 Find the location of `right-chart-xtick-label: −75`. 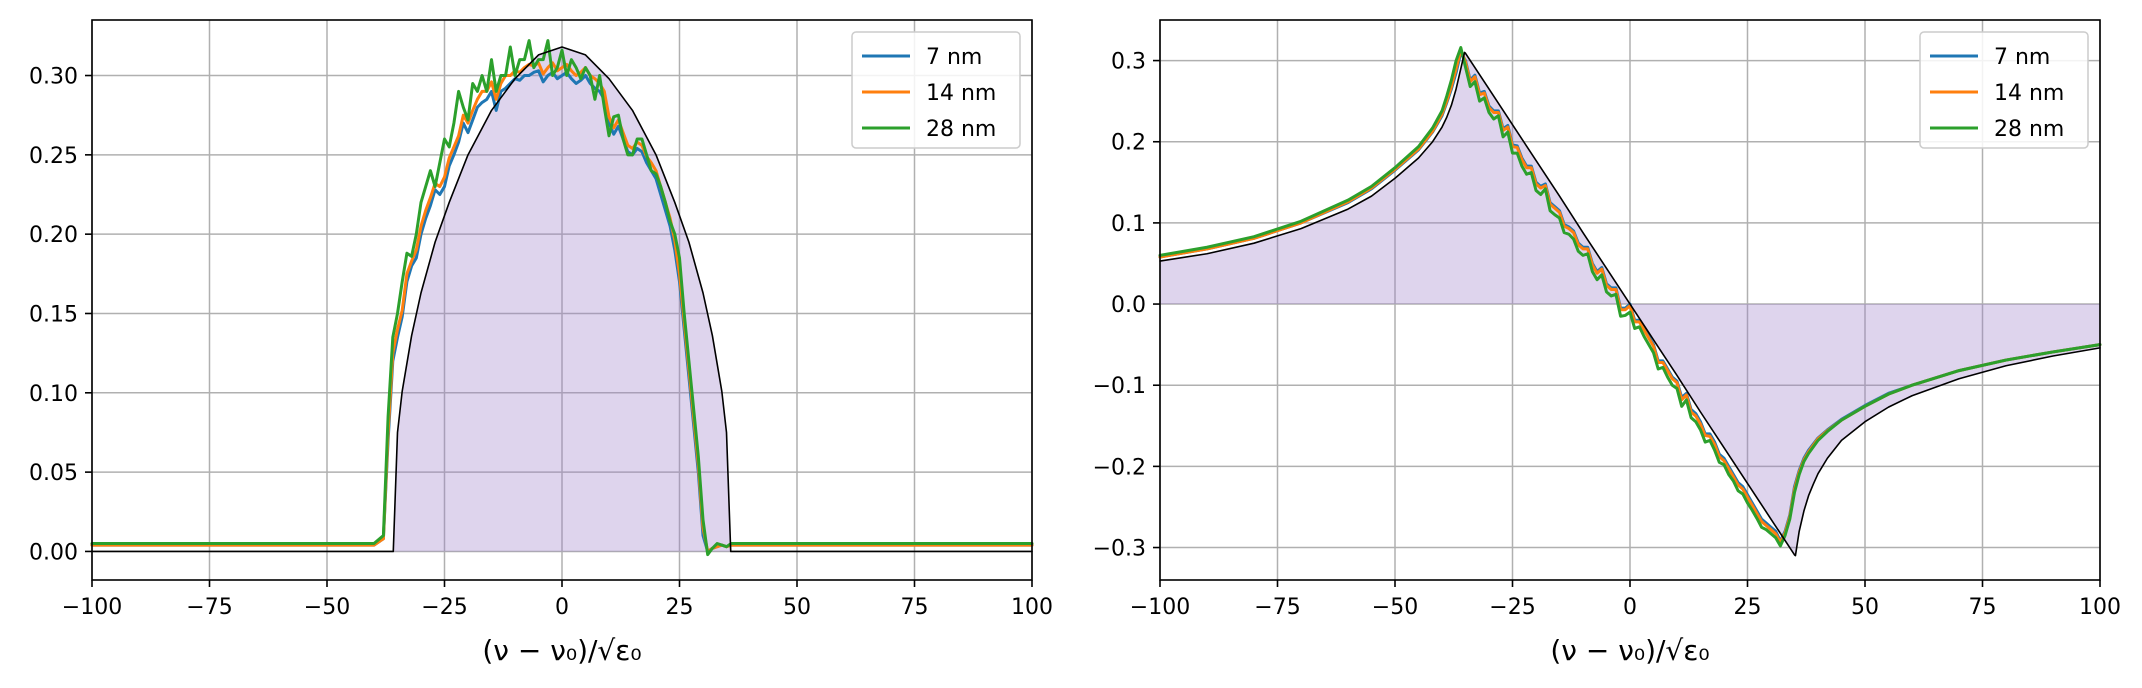

right-chart-xtick-label: −75 is located at coordinates (1277, 607).